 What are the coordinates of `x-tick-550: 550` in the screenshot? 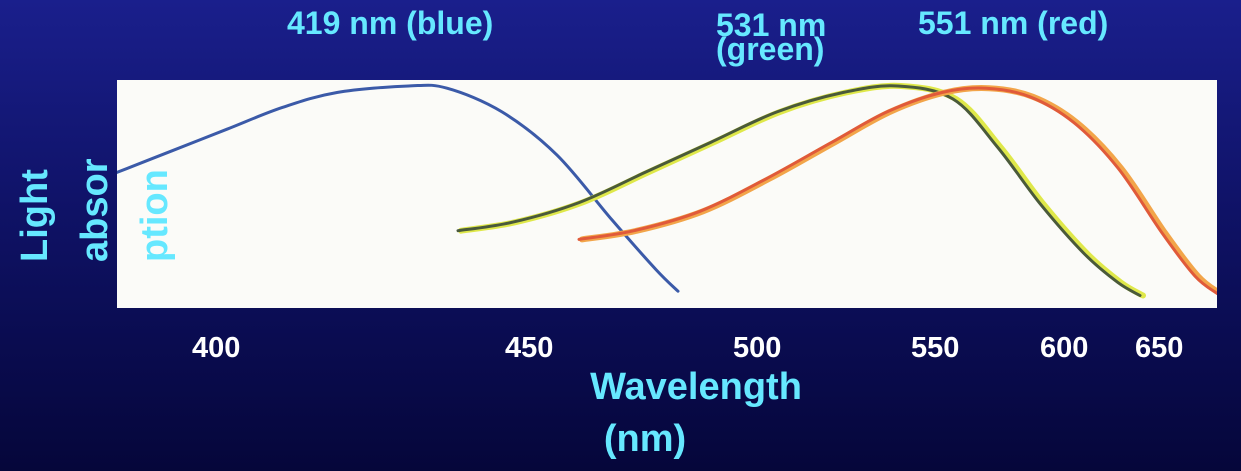 It's located at (935, 348).